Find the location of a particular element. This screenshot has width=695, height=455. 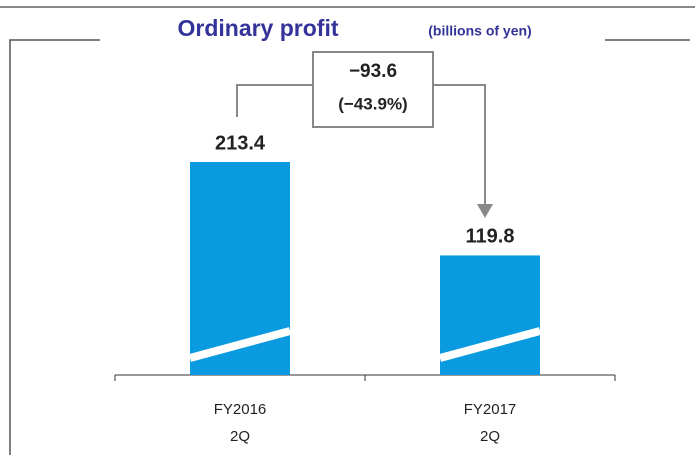

x-tick-label: FY2016 2Q is located at coordinates (240, 423).